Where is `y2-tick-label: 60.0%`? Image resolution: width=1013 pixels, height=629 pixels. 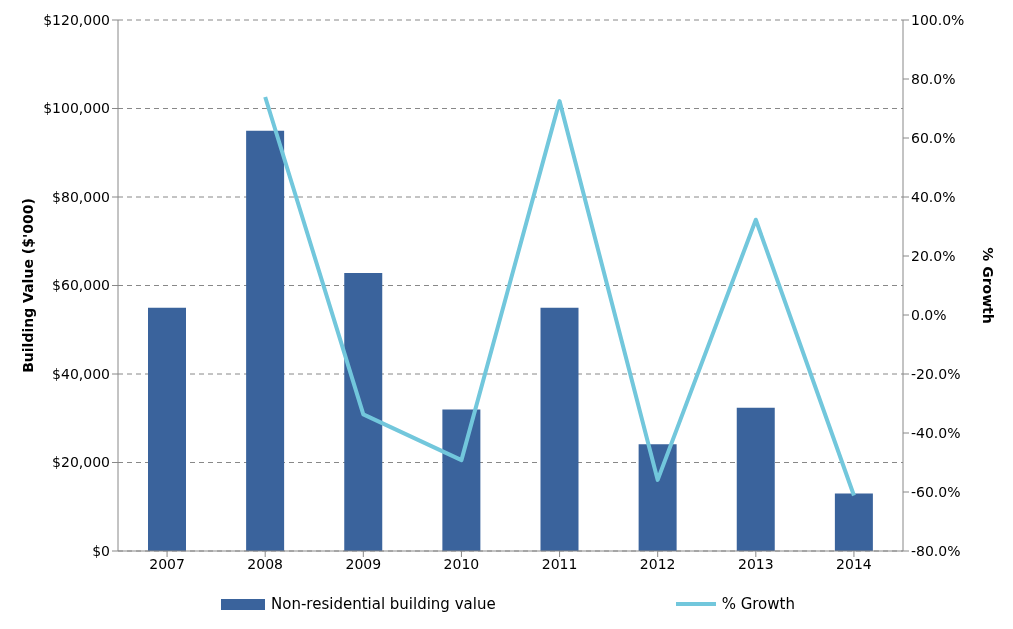 y2-tick-label: 60.0% is located at coordinates (933, 137).